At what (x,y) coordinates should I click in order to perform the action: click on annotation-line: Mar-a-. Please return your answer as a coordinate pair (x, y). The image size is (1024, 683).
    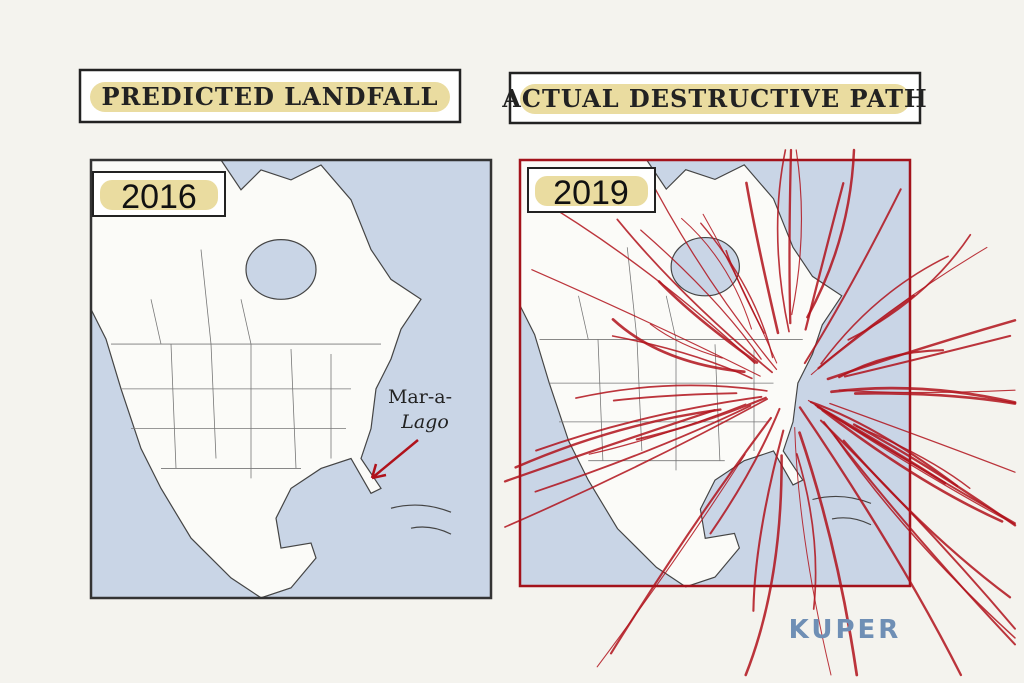
    Looking at the image, I should click on (420, 397).